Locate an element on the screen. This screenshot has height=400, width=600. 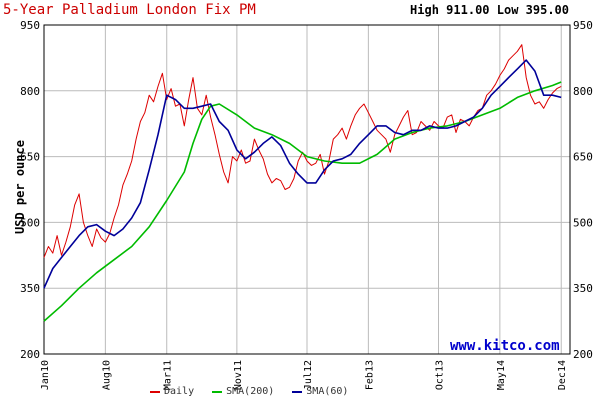
y-tick-left-350: 350 is located at coordinates (30, 288).